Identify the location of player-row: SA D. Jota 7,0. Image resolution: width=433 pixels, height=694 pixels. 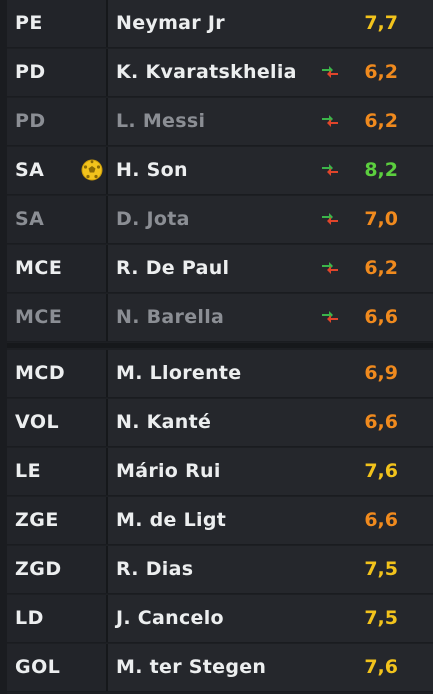
(220, 220).